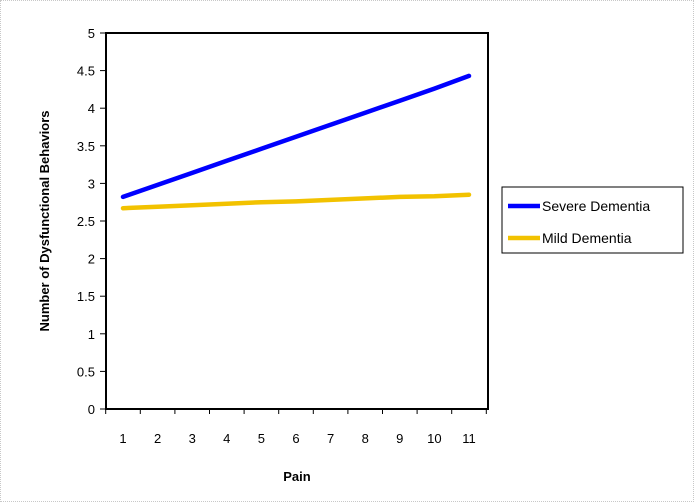 The height and width of the screenshot is (502, 694). Describe the element at coordinates (226, 438) in the screenshot. I see `x-tick-label: 4` at that location.